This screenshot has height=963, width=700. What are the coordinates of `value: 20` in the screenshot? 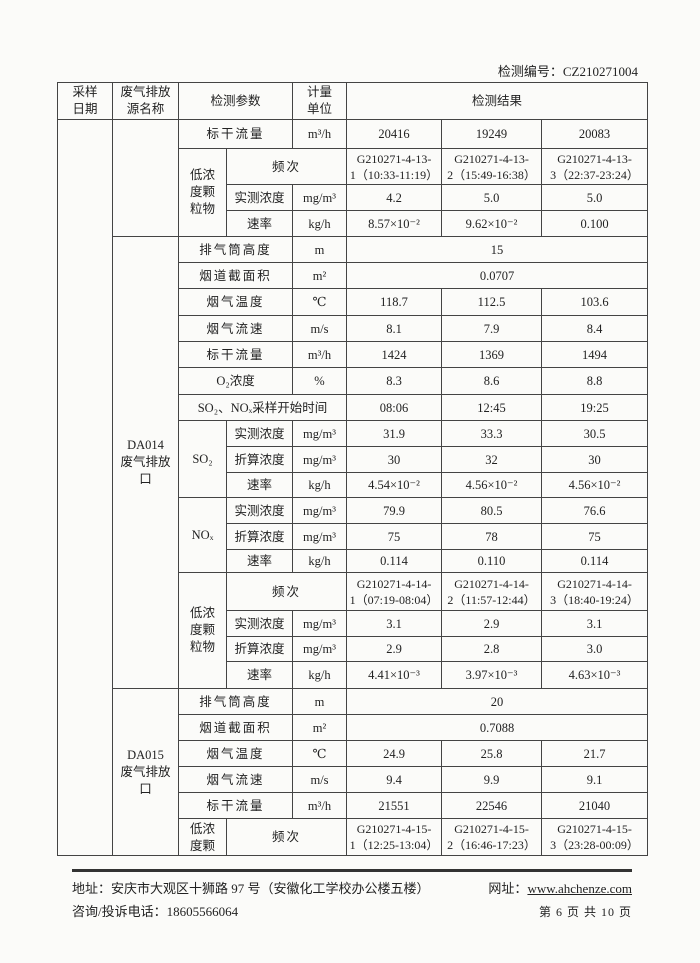 It's located at (497, 701).